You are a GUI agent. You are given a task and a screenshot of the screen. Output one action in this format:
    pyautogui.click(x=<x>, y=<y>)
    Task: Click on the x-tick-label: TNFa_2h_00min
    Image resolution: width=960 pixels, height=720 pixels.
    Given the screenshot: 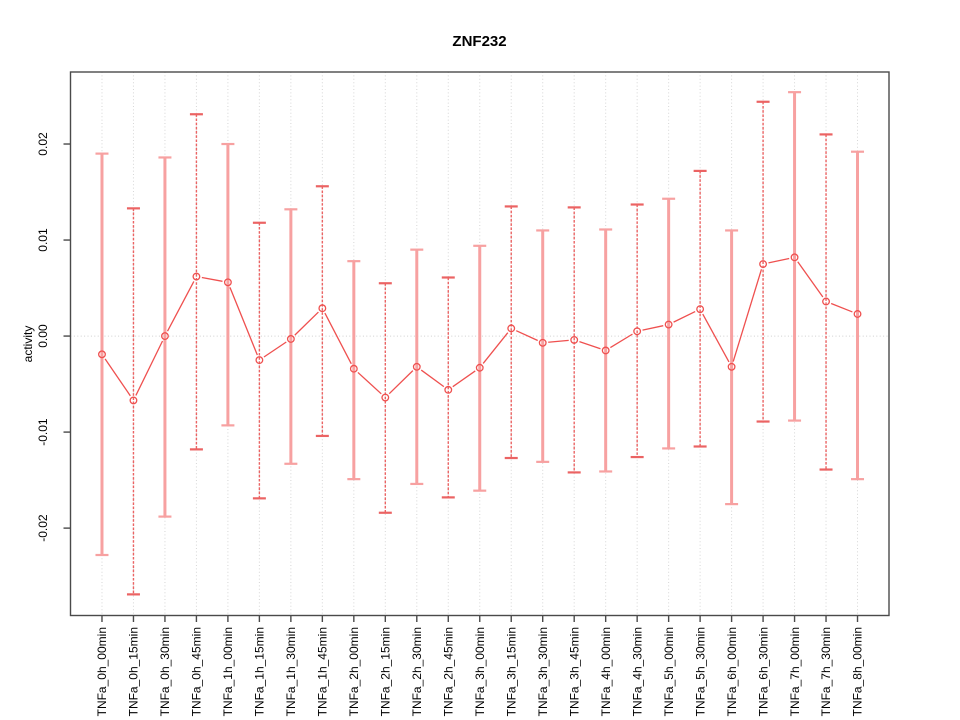 What is the action you would take?
    pyautogui.click(x=354, y=671)
    